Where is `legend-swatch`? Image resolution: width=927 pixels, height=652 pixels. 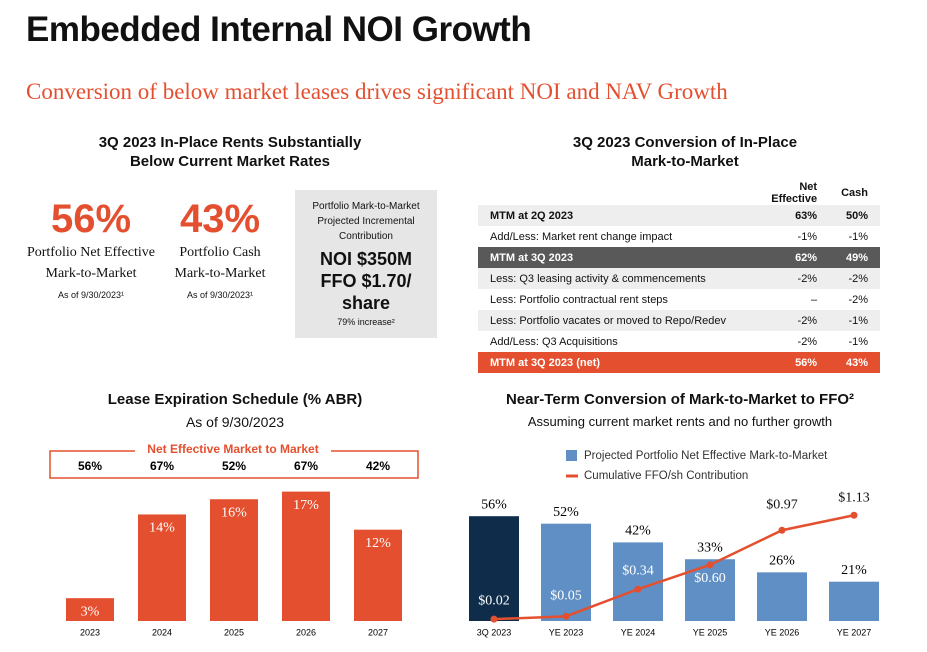
legend-swatch is located at coordinates (571, 455).